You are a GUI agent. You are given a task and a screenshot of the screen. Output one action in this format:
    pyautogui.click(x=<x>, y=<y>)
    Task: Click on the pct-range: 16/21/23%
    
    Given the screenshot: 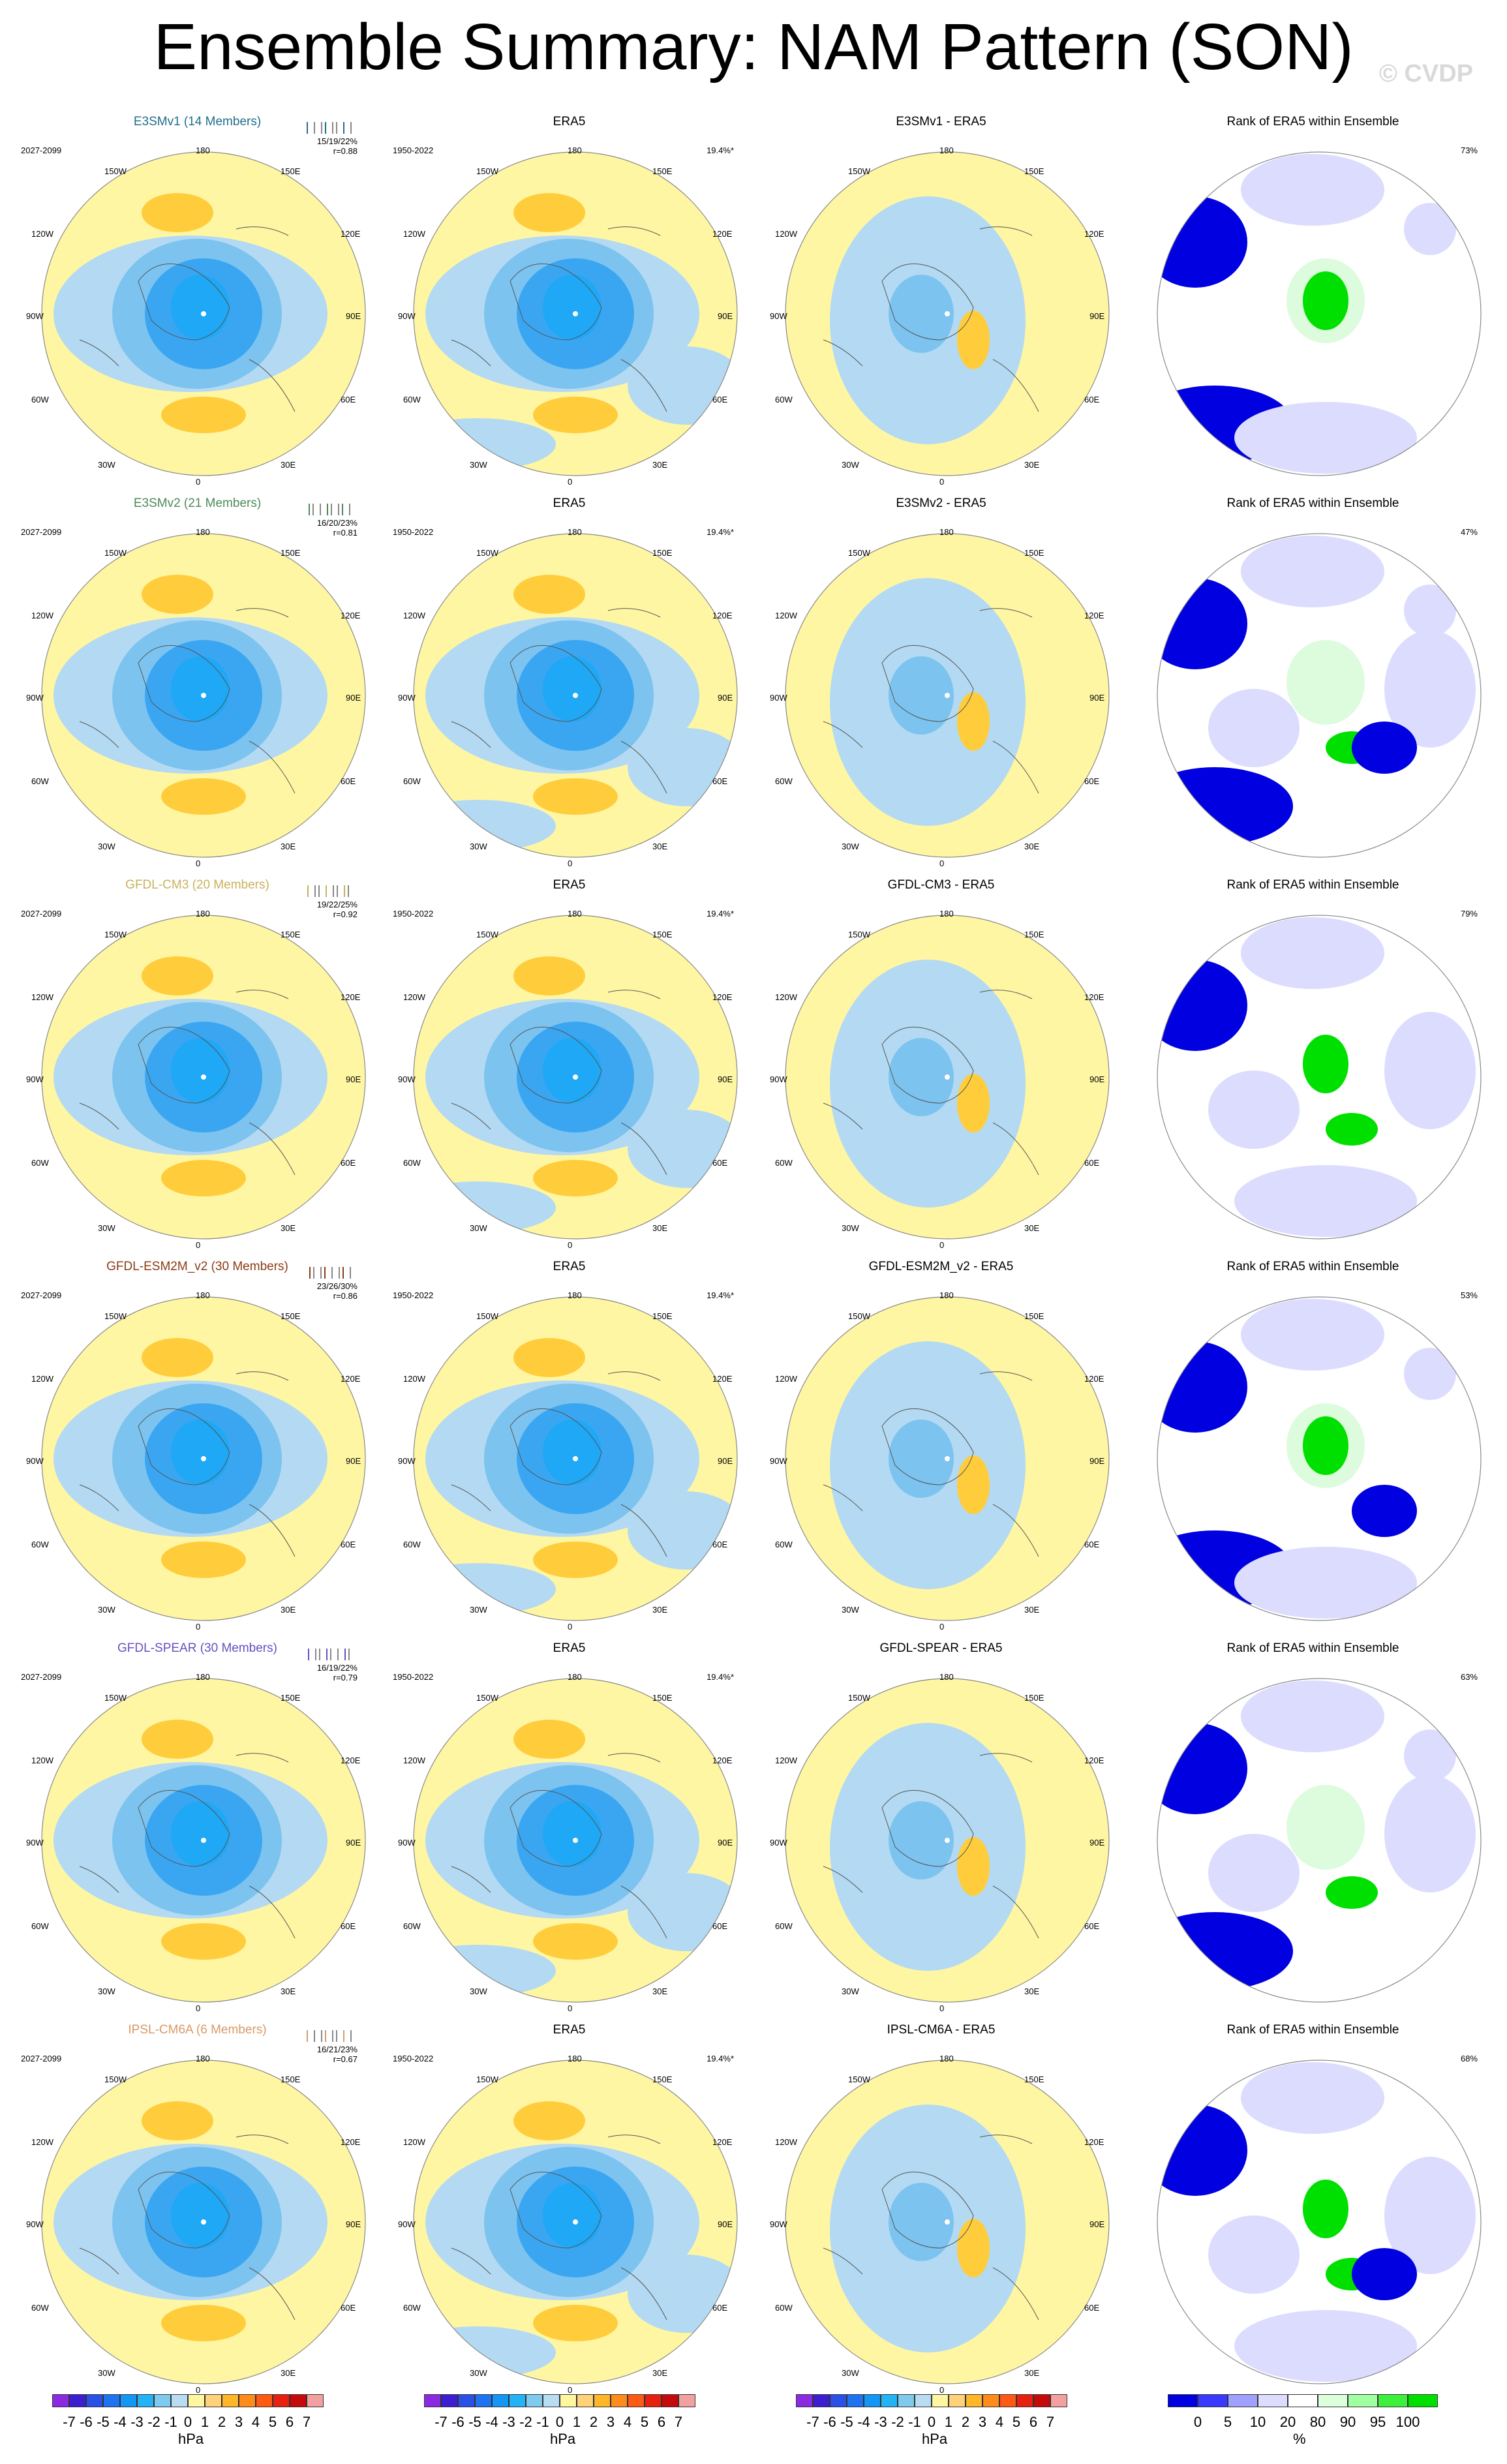 What is the action you would take?
    pyautogui.click(x=337, y=2049)
    